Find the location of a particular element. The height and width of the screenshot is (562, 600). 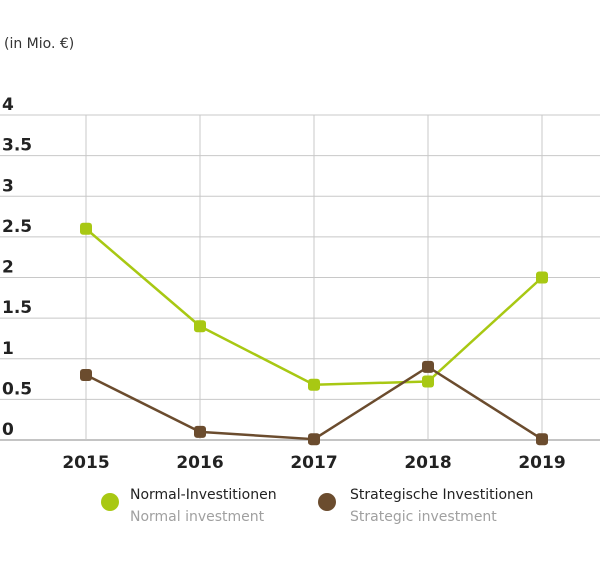

x-axis-ticks: 2015 2016 2017 2018 2019 is located at coordinates (313, 463).